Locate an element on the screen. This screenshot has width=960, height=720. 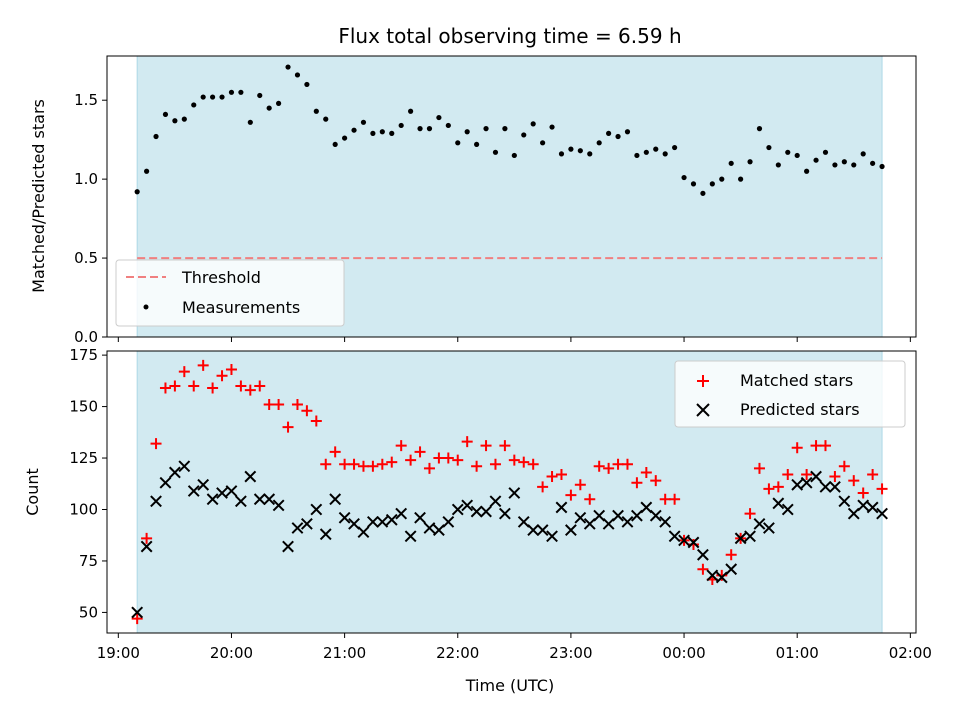
x-tick-label: 20:00 is located at coordinates (231, 653).